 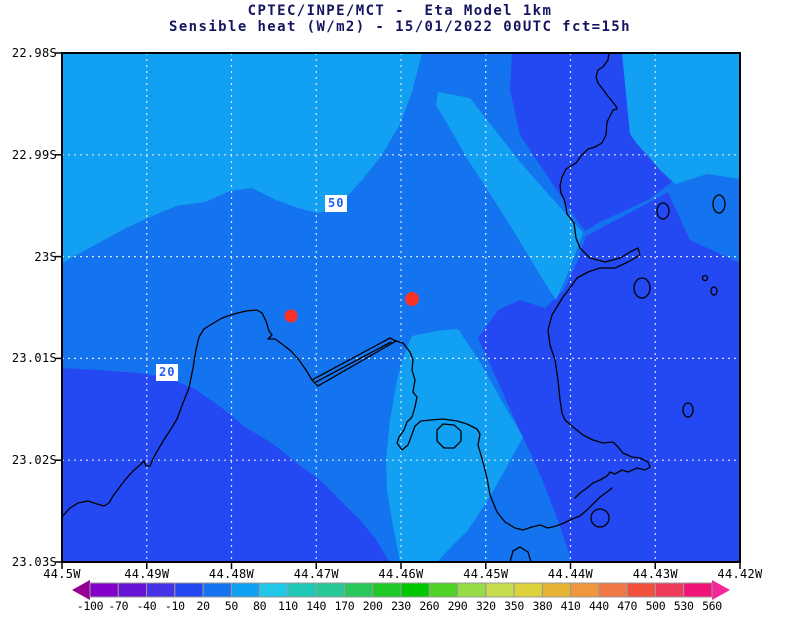 What do you see at coordinates (231, 606) in the screenshot?
I see `colorbar-tick-label: 50` at bounding box center [231, 606].